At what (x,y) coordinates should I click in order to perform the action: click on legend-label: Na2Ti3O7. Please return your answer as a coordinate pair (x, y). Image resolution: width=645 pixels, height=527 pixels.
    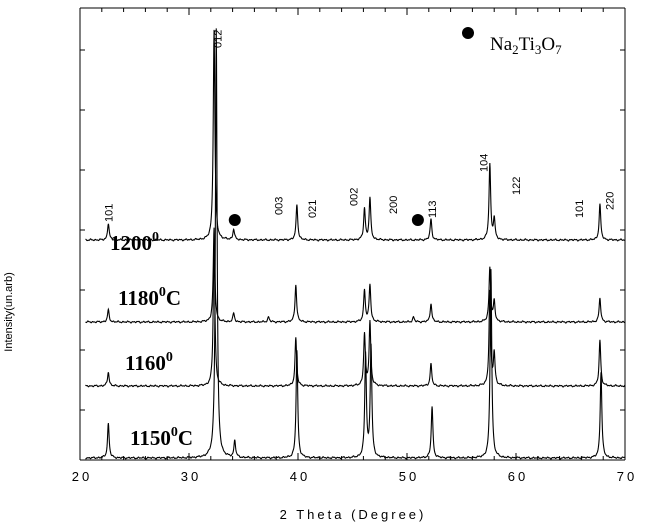
    Looking at the image, I should click on (526, 45).